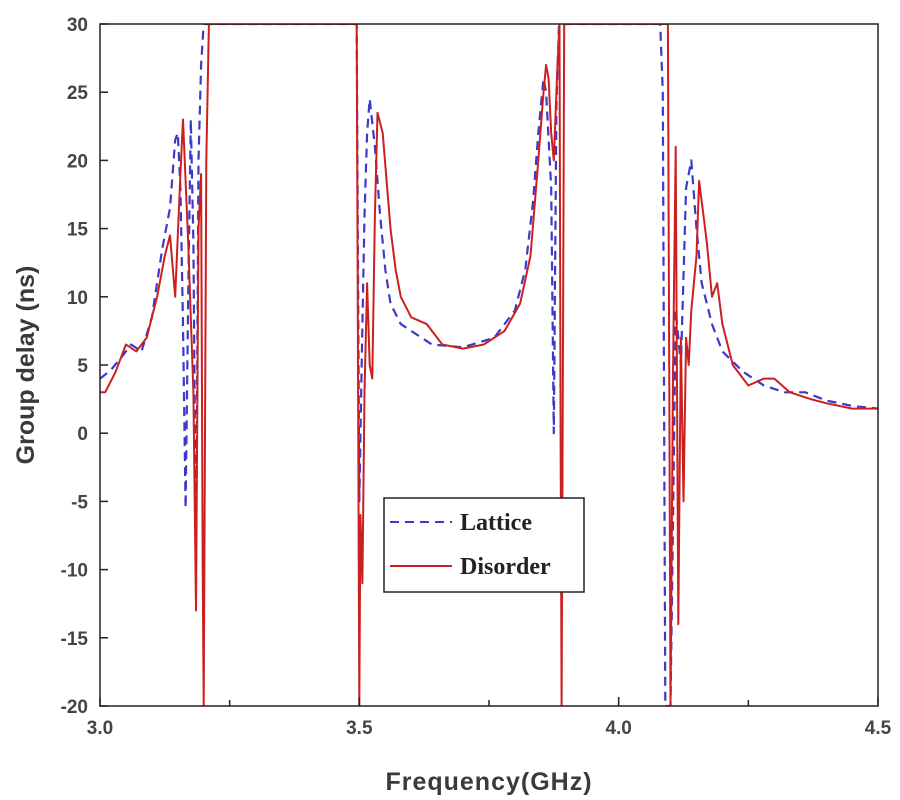 The height and width of the screenshot is (800, 900). What do you see at coordinates (489, 718) in the screenshot?
I see `x-axis-ticks: 3.0 3.5 4.0 4.5` at bounding box center [489, 718].